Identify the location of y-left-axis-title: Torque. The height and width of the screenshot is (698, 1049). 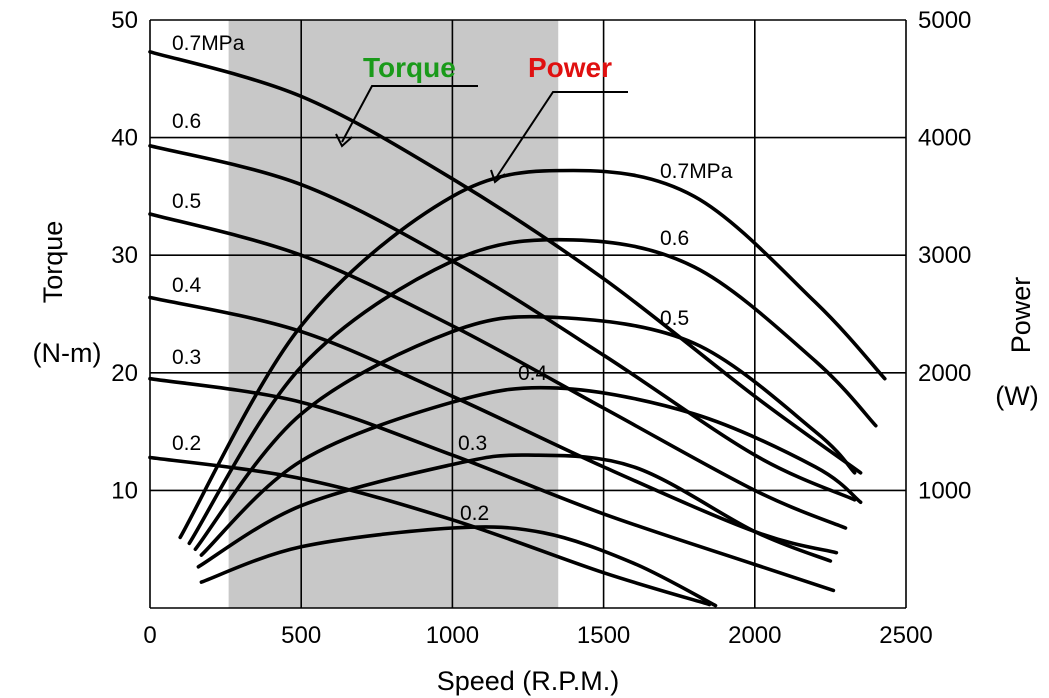
(53, 262).